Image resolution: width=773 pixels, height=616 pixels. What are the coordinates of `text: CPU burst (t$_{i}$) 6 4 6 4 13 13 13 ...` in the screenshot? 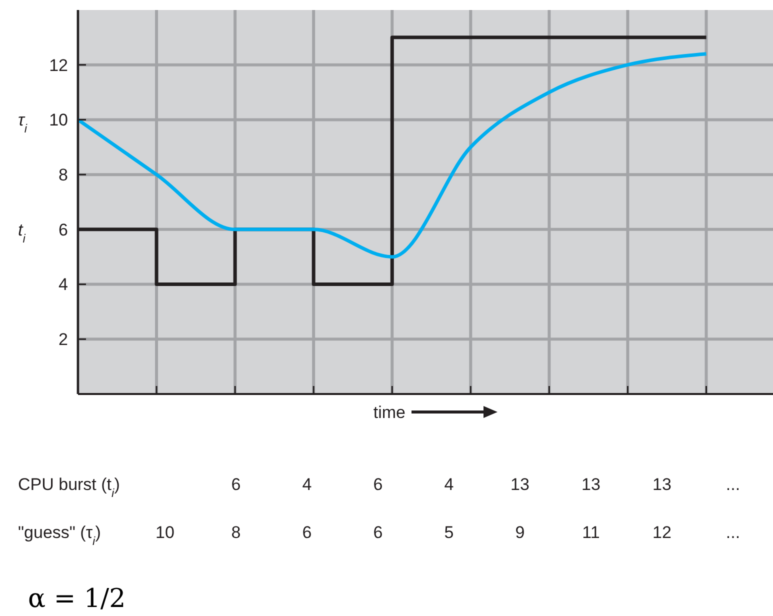 It's located at (379, 487).